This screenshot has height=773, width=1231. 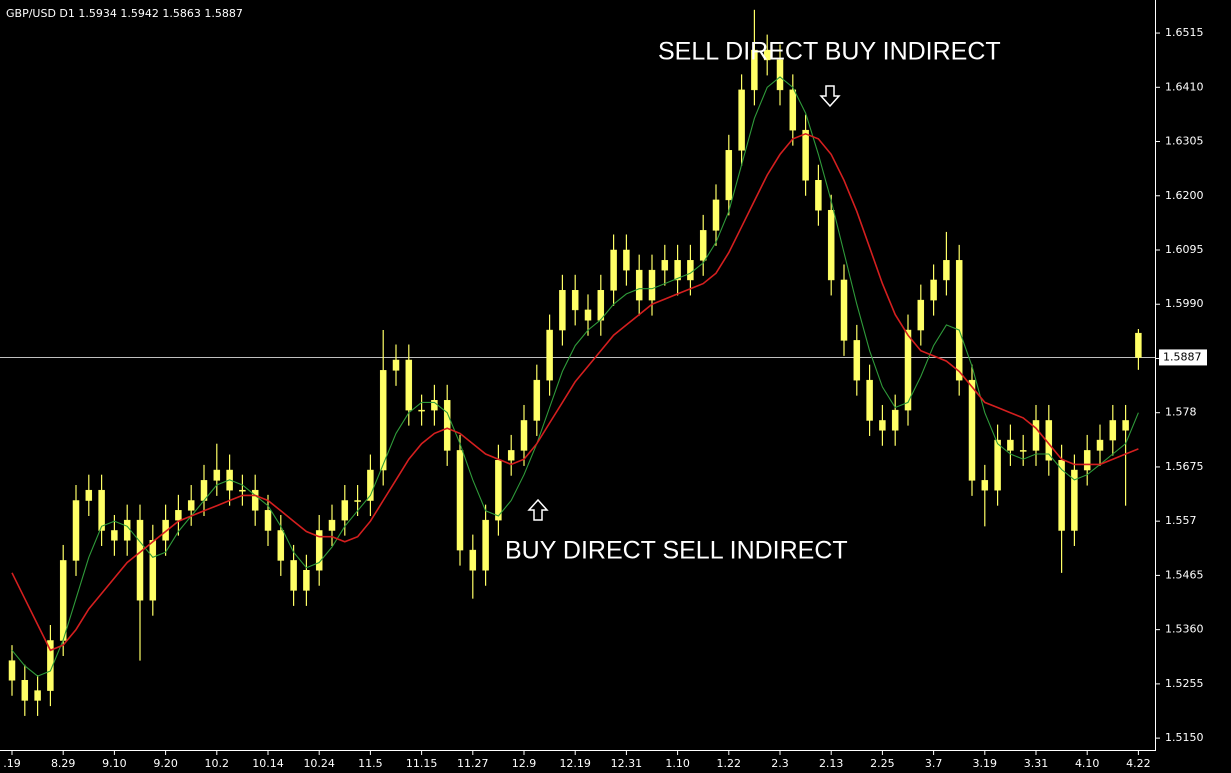 What do you see at coordinates (729, 763) in the screenshot?
I see `x-tick-label: 1.22` at bounding box center [729, 763].